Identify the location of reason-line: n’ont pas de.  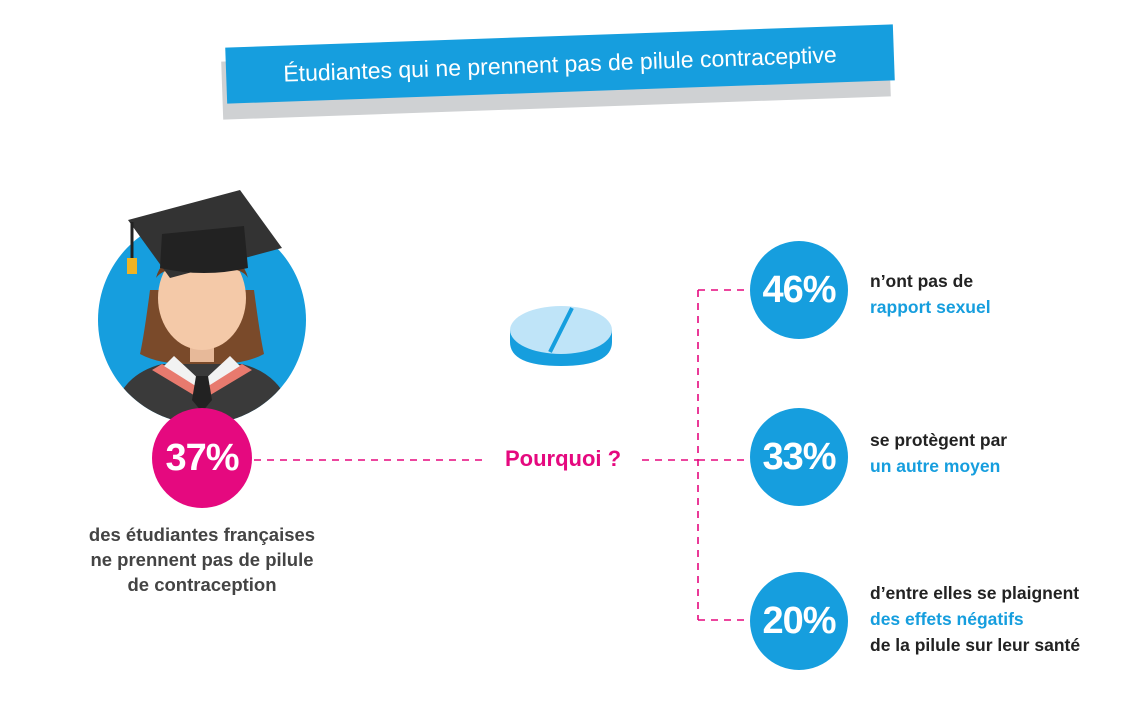
(922, 281).